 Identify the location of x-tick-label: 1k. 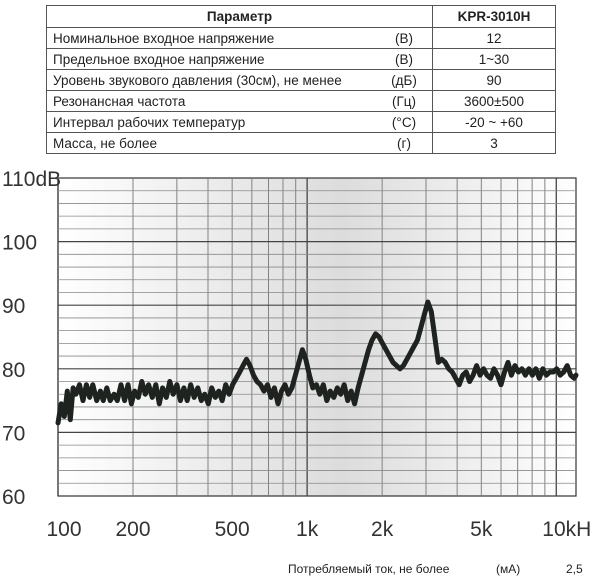
(307, 529).